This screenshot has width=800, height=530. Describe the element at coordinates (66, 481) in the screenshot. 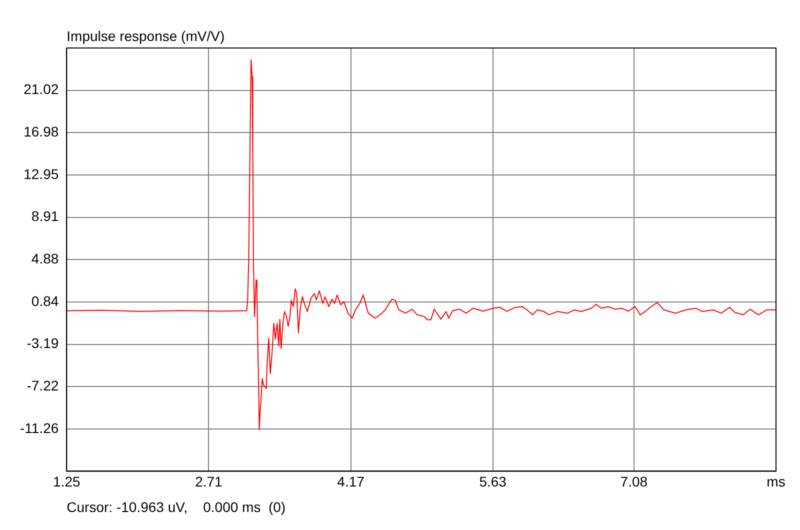

I see `x-tick-label: 1.25` at that location.